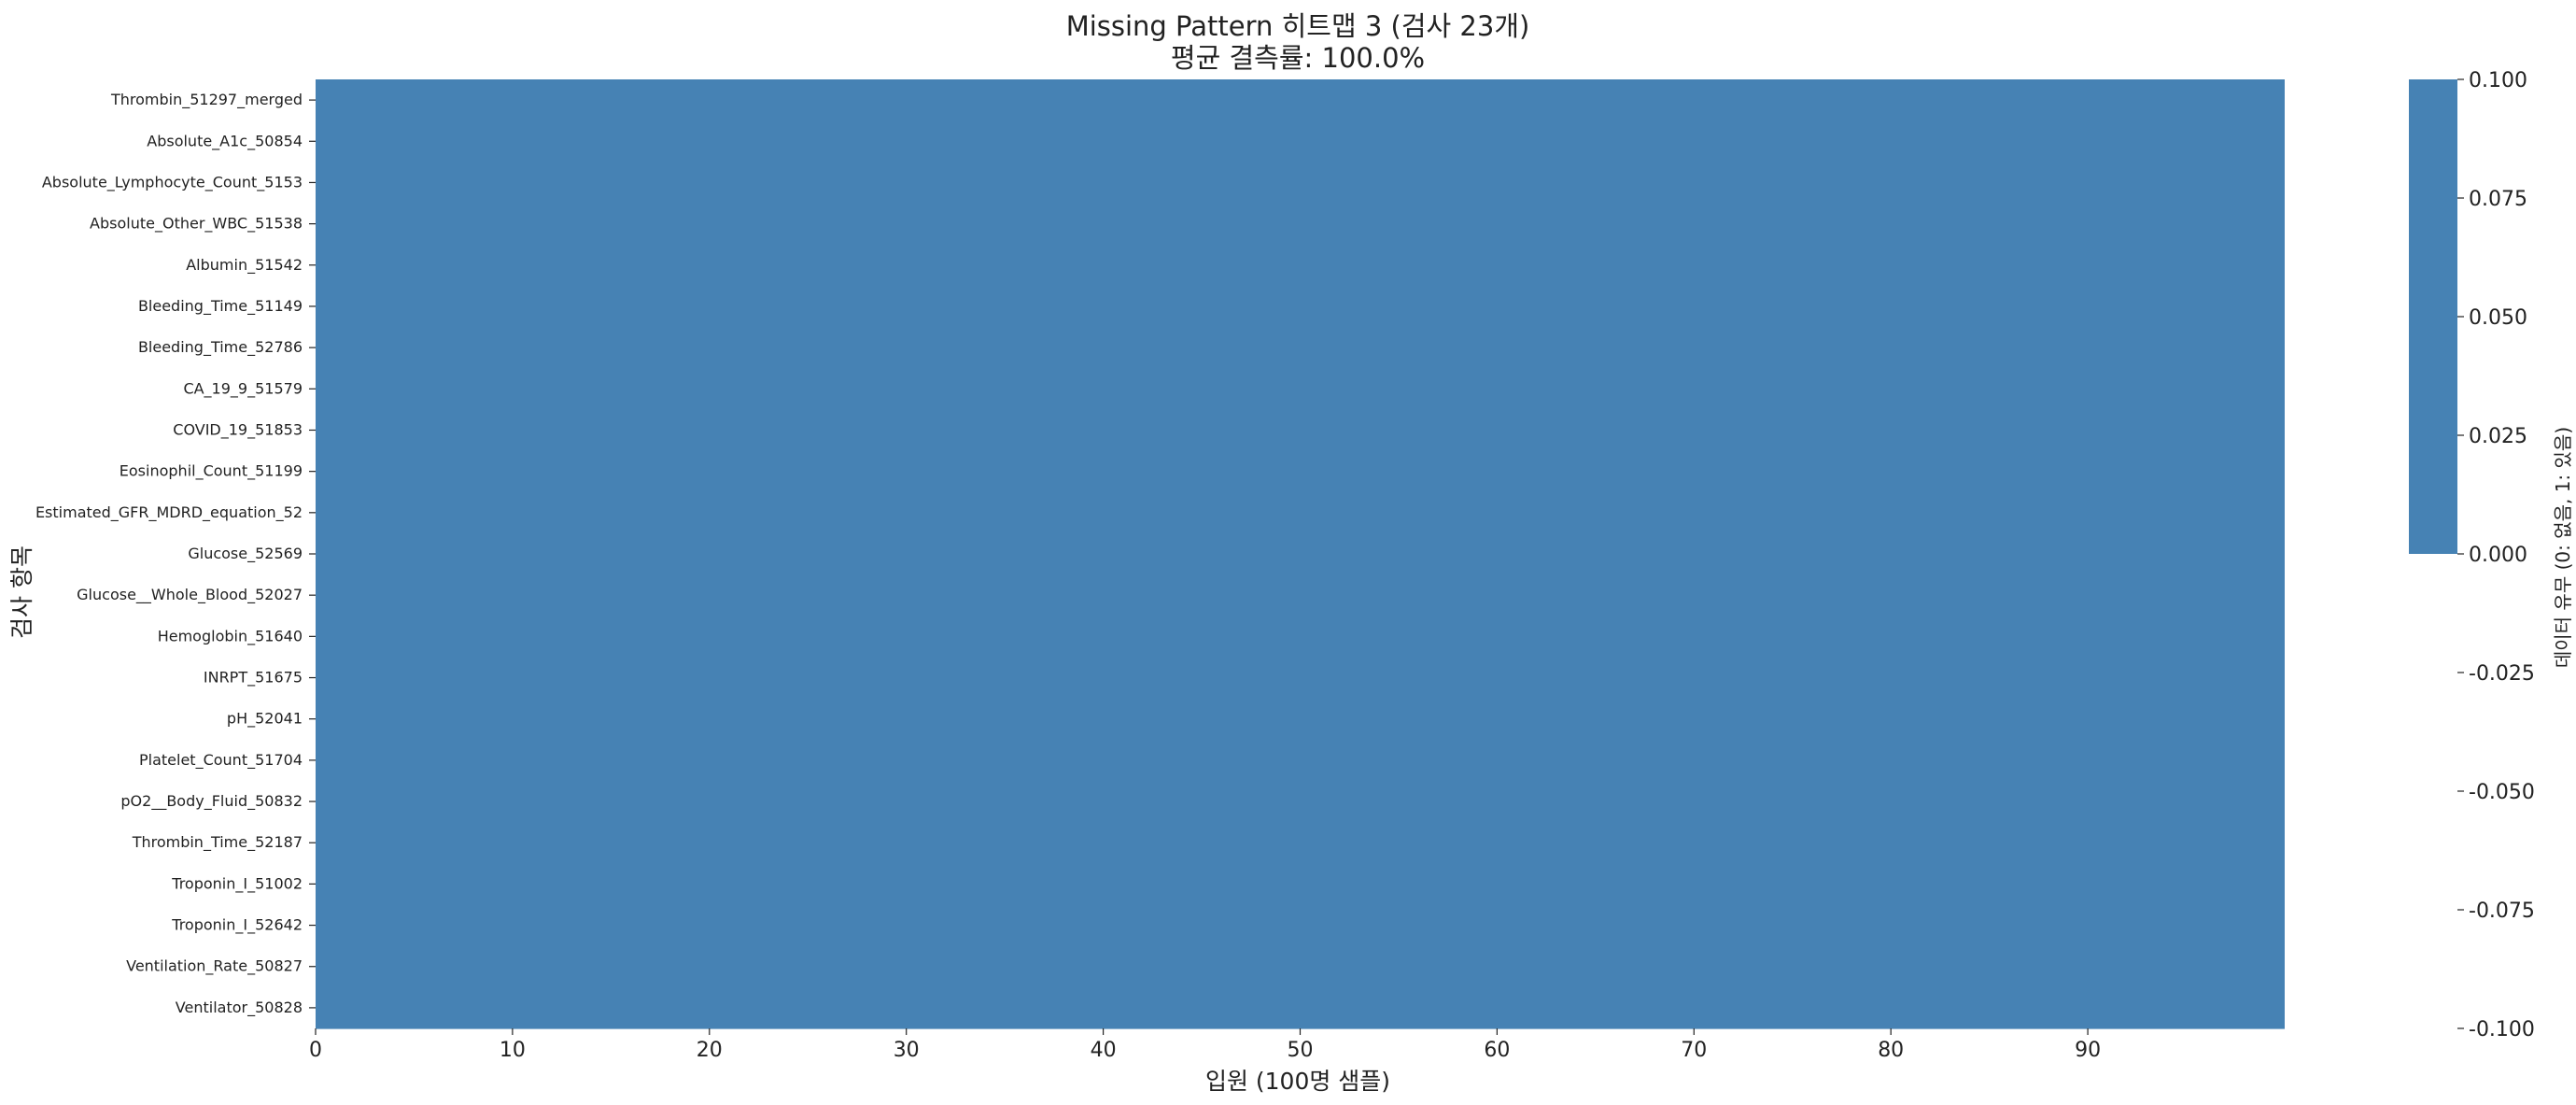  Describe the element at coordinates (196, 224) in the screenshot. I see `y-tick-label: Absolute_Other_WBC_51538` at that location.